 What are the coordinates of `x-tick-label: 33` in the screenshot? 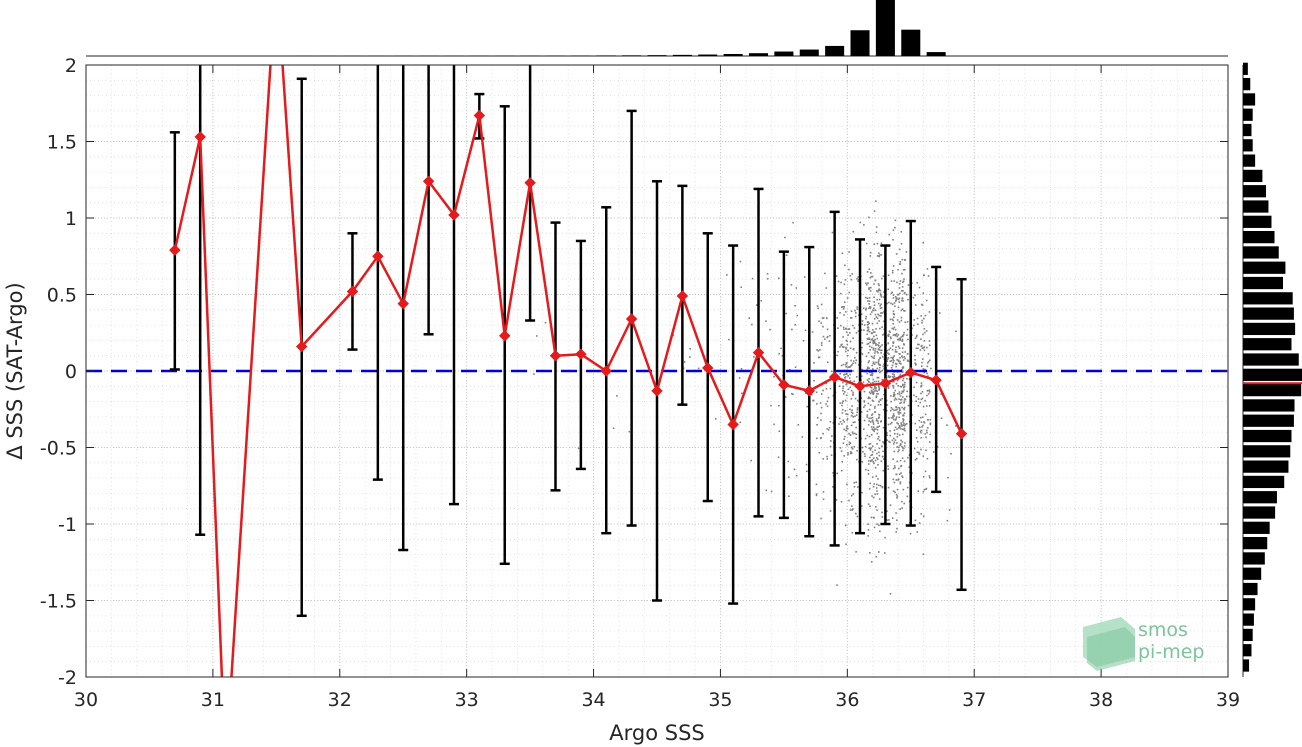 It's located at (467, 700).